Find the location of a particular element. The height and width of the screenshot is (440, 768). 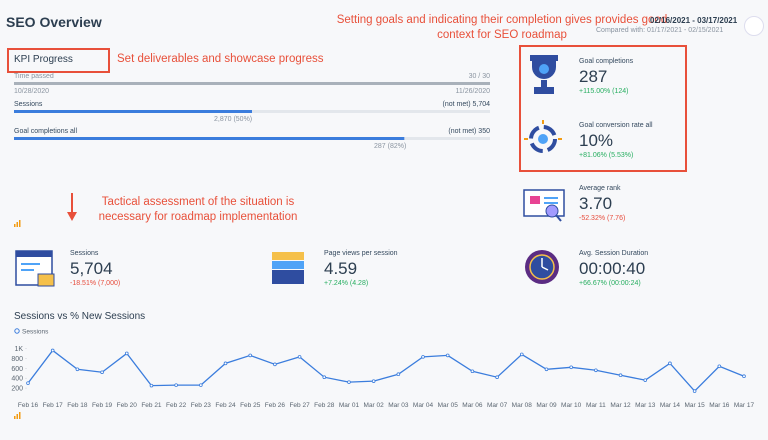

x-tick-label: Feb 25 is located at coordinates (250, 405).